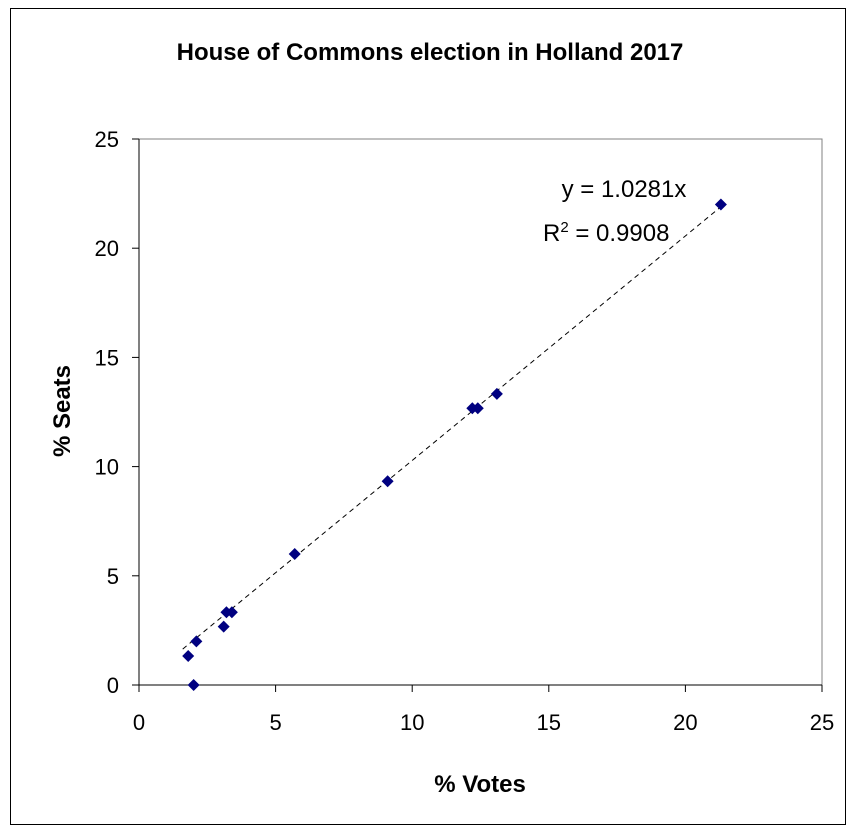  I want to click on x-axis-label: % Votes, so click(480, 784).